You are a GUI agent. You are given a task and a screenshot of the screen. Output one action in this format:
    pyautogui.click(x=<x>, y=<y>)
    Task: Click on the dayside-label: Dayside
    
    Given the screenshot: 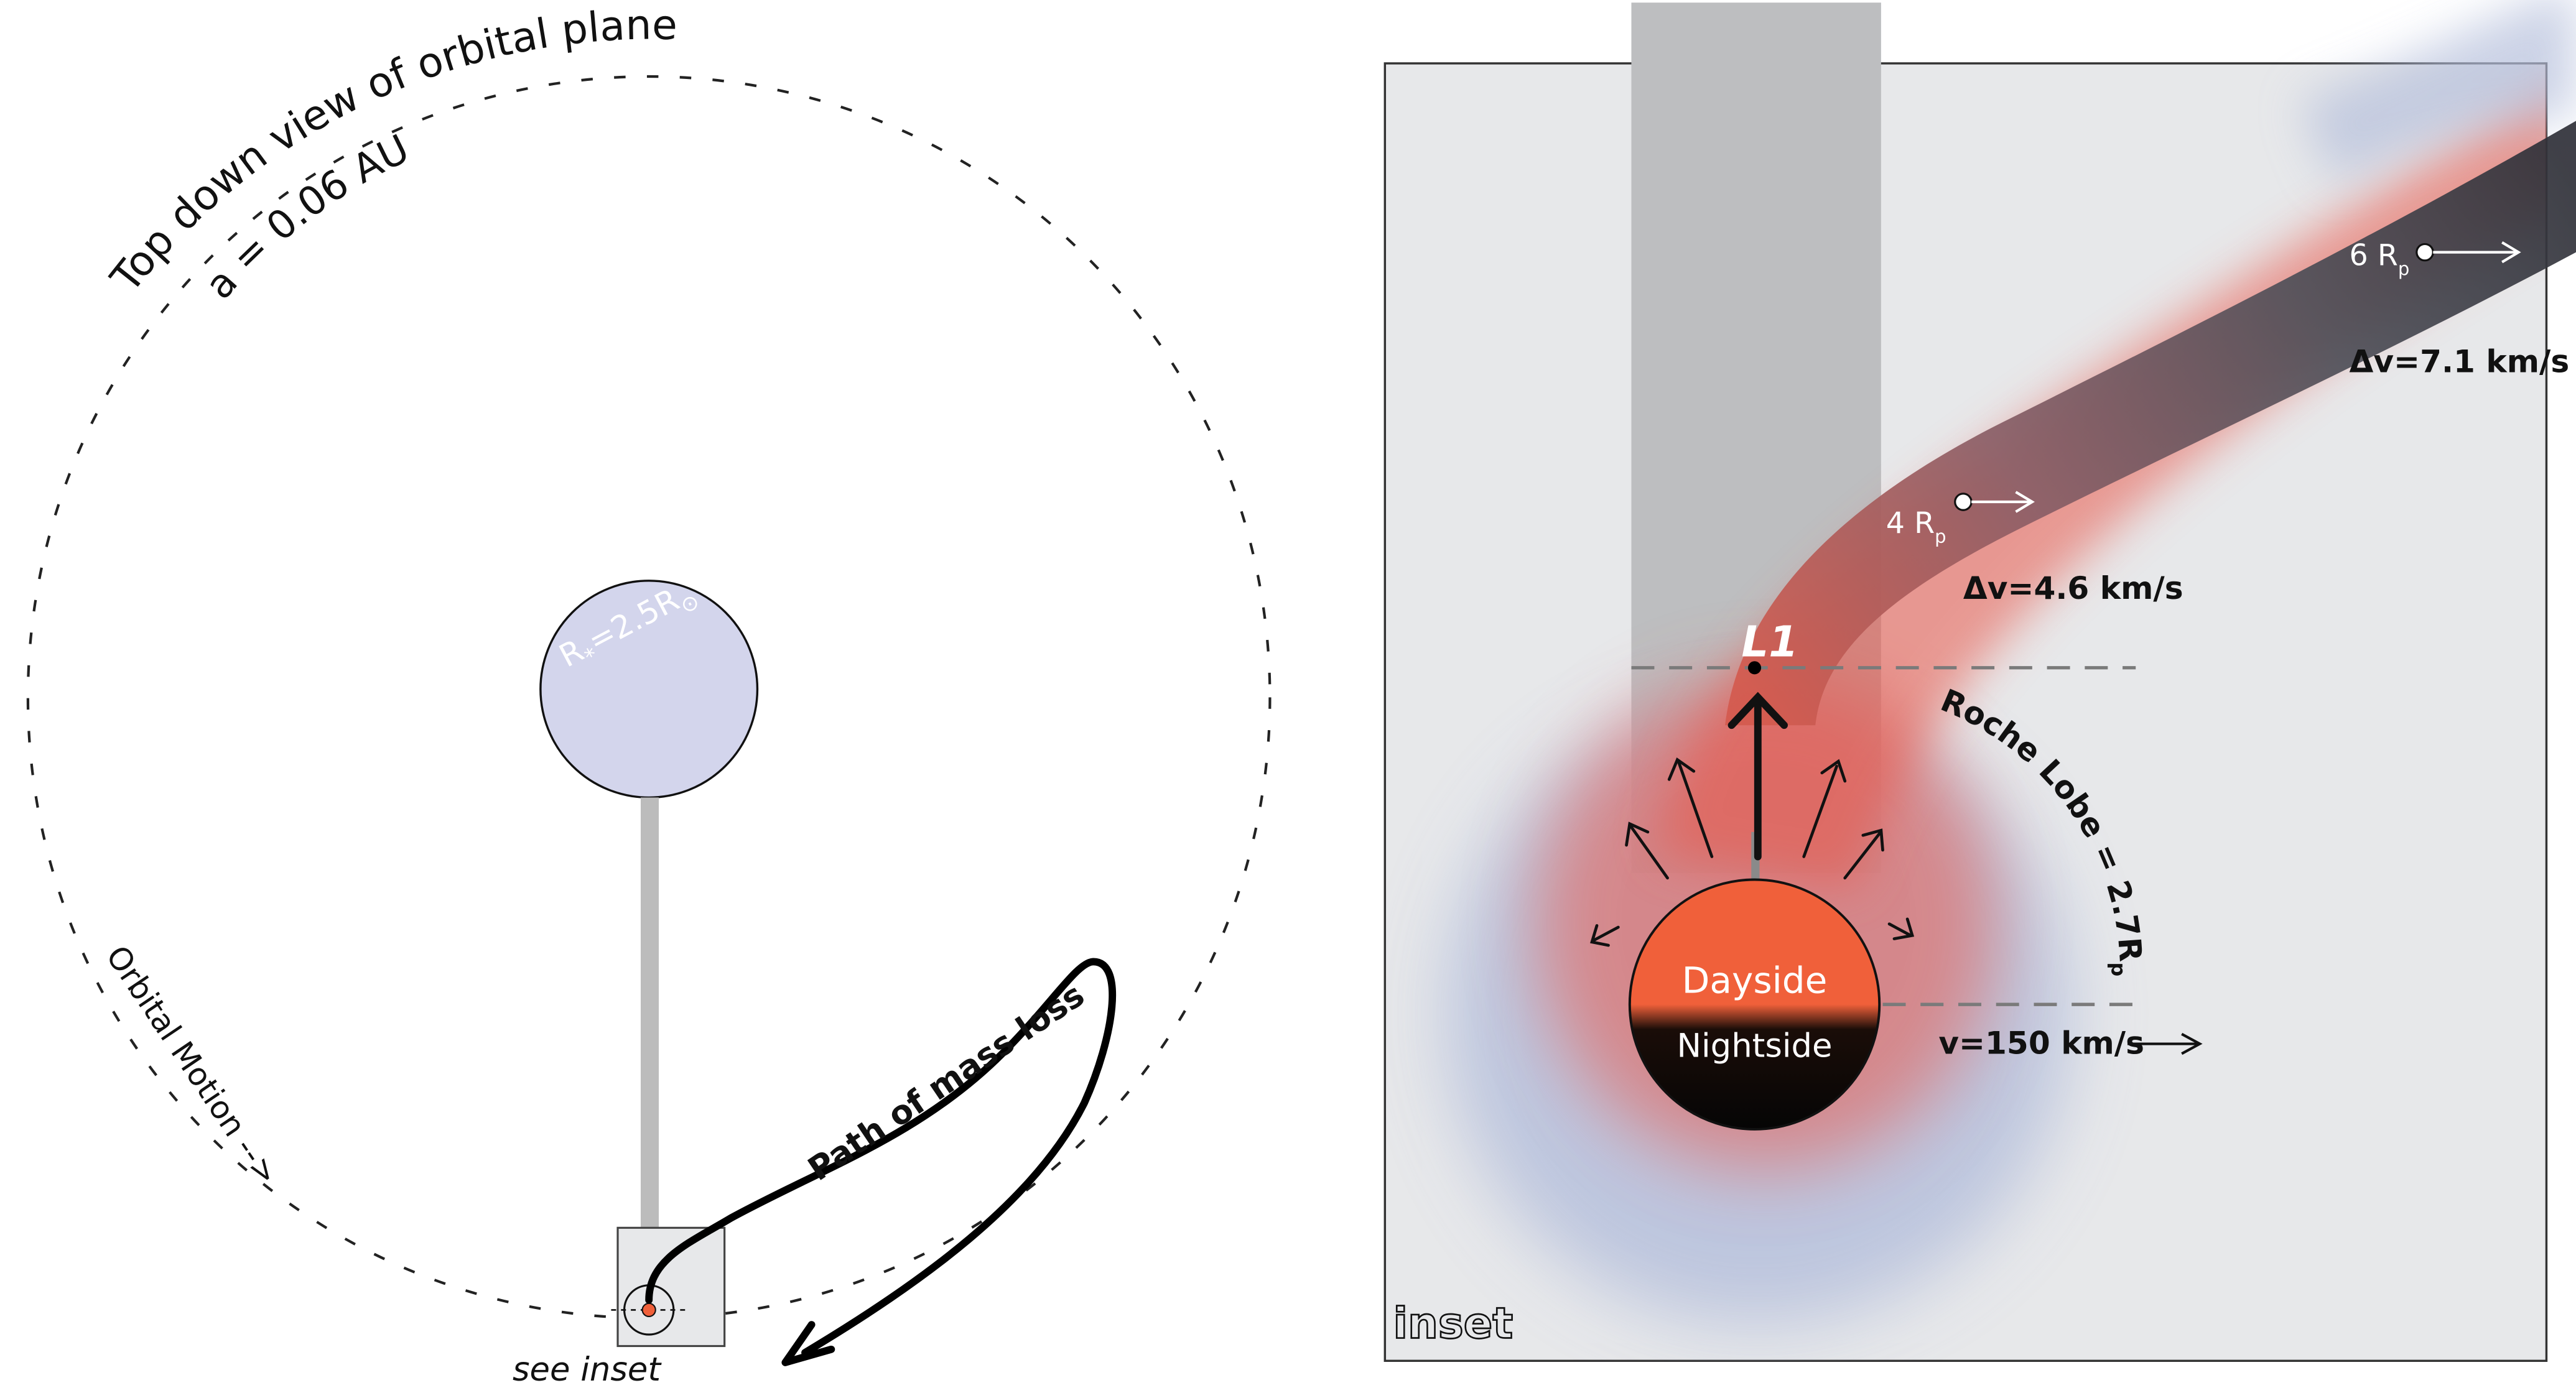 What is the action you would take?
    pyautogui.click(x=1755, y=981)
    